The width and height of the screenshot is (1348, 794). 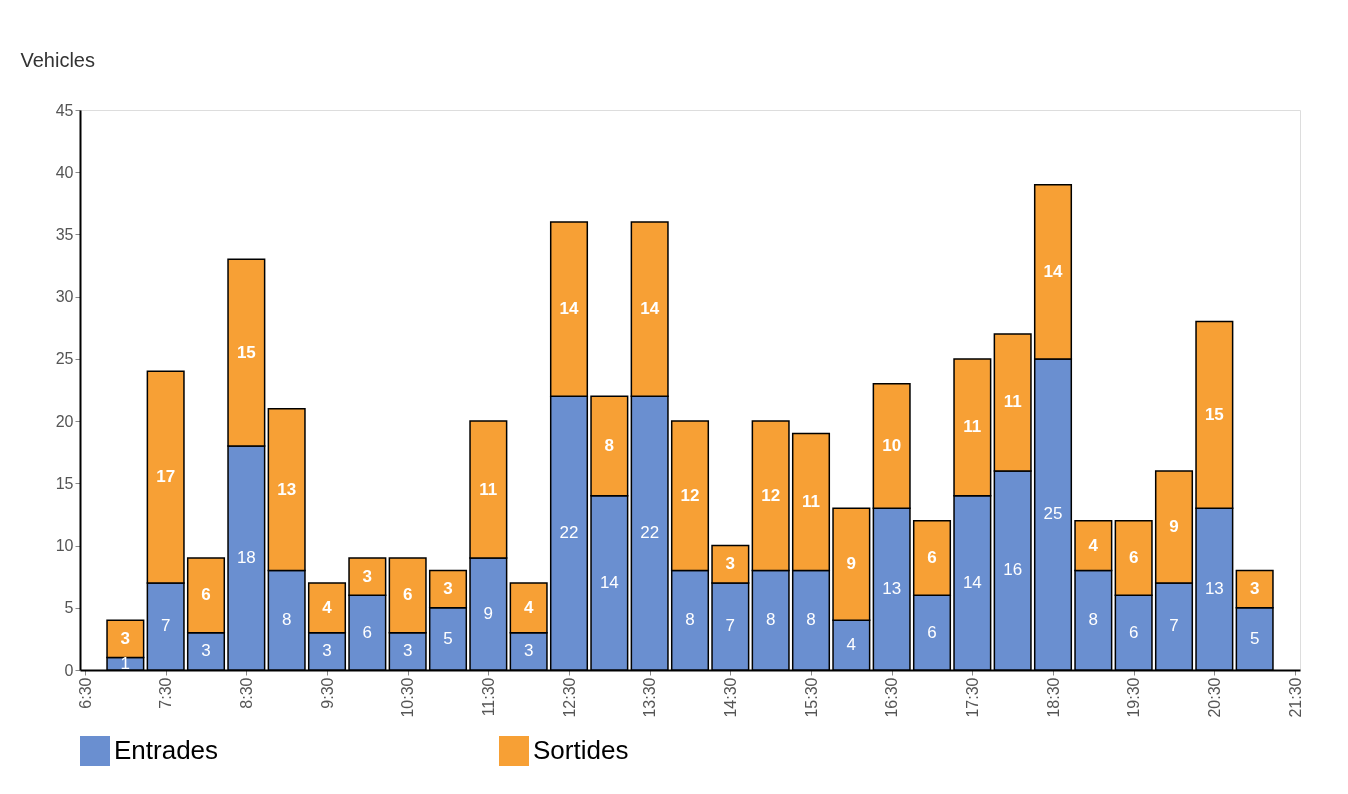 I want to click on x-tick-label: 16:30, so click(x=892, y=697).